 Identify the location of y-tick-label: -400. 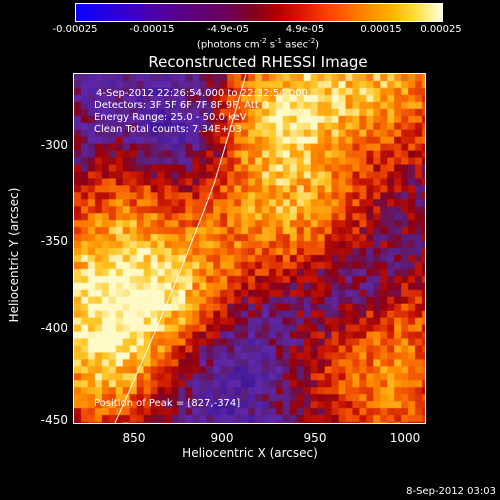
(54, 328).